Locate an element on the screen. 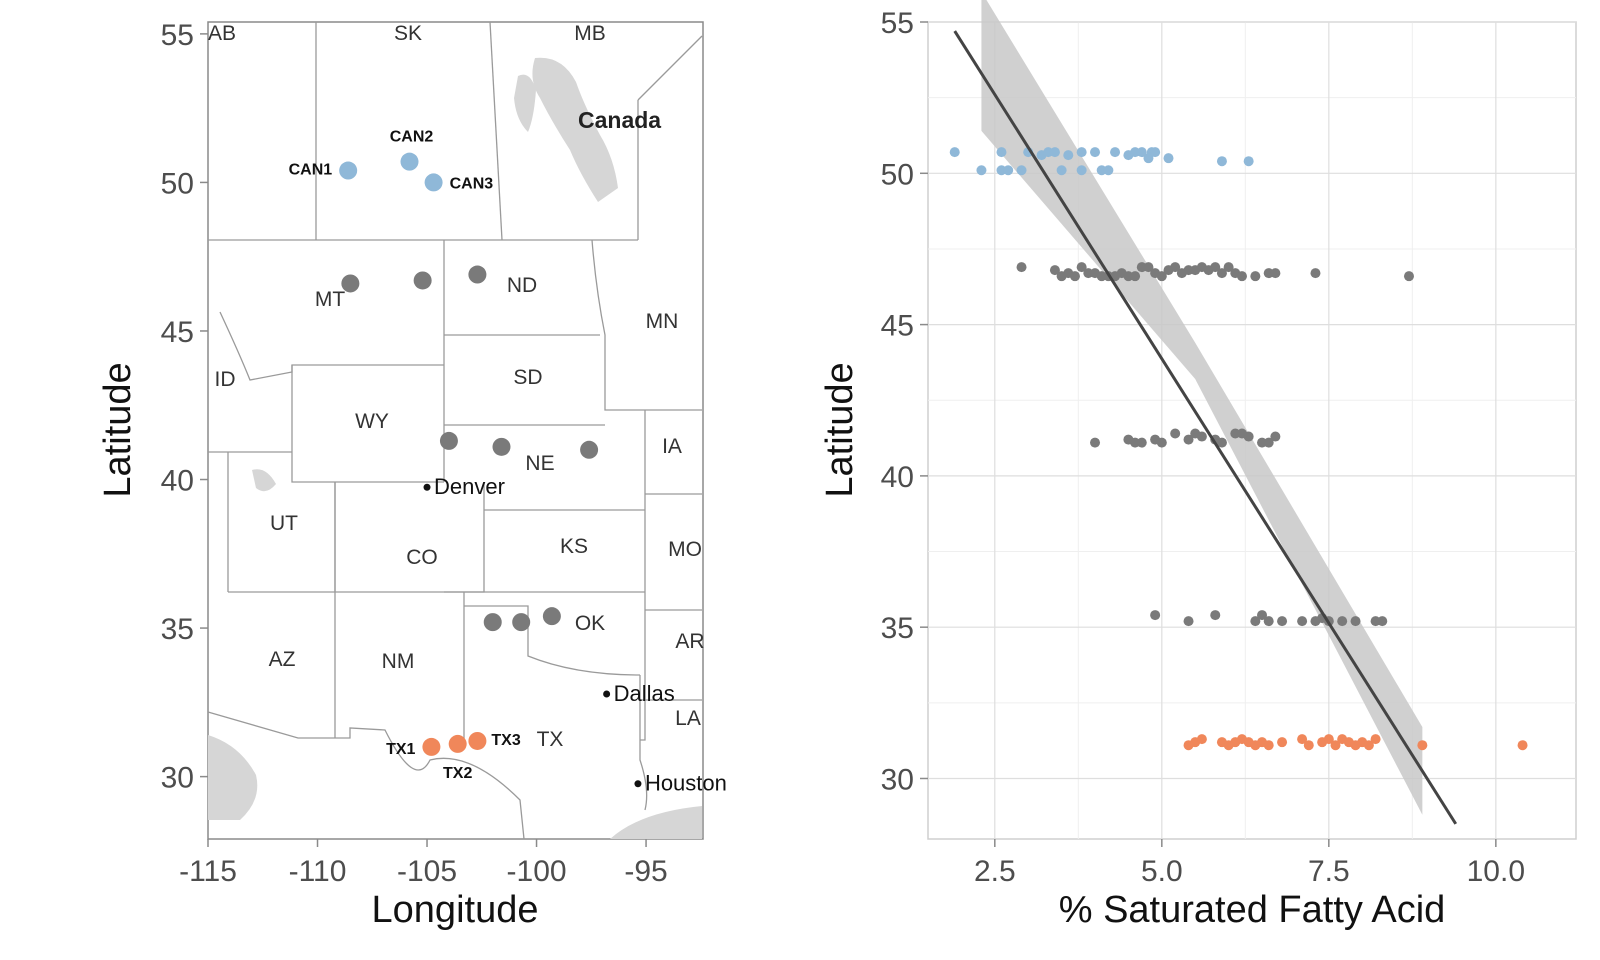 This screenshot has height=960, width=1600. map-x-axis-ticks: -115 -110 -105 -100 -95 is located at coordinates (423, 863).